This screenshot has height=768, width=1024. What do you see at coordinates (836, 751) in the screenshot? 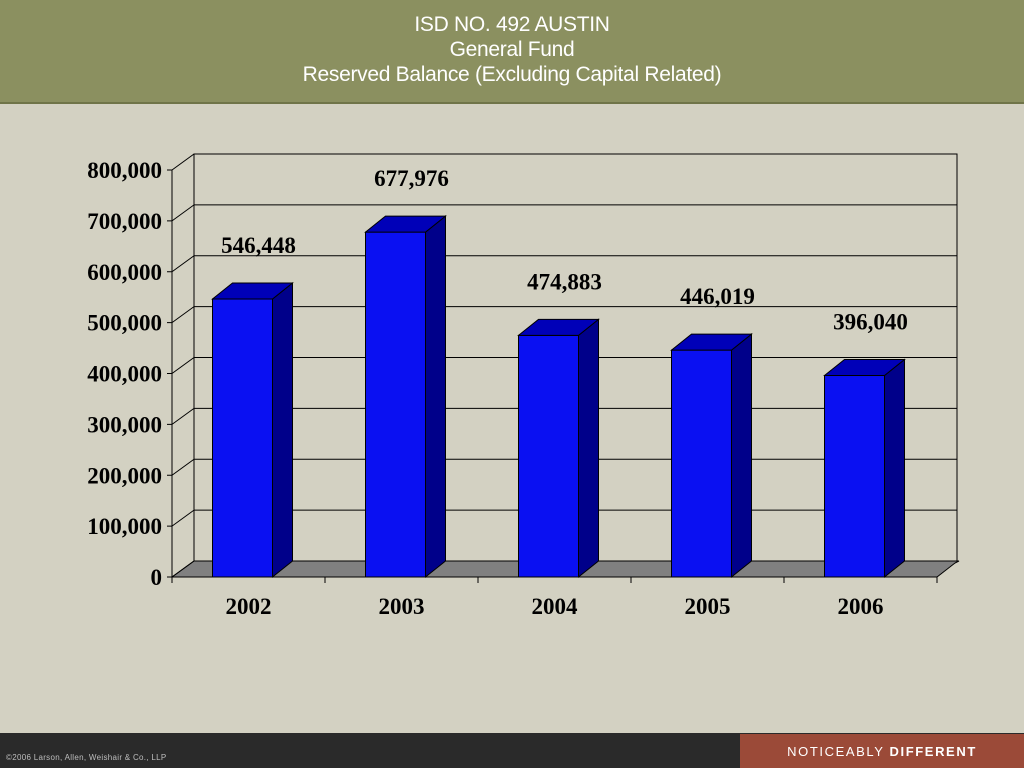
I see `tagline-regular: NOTICEABLY` at bounding box center [836, 751].